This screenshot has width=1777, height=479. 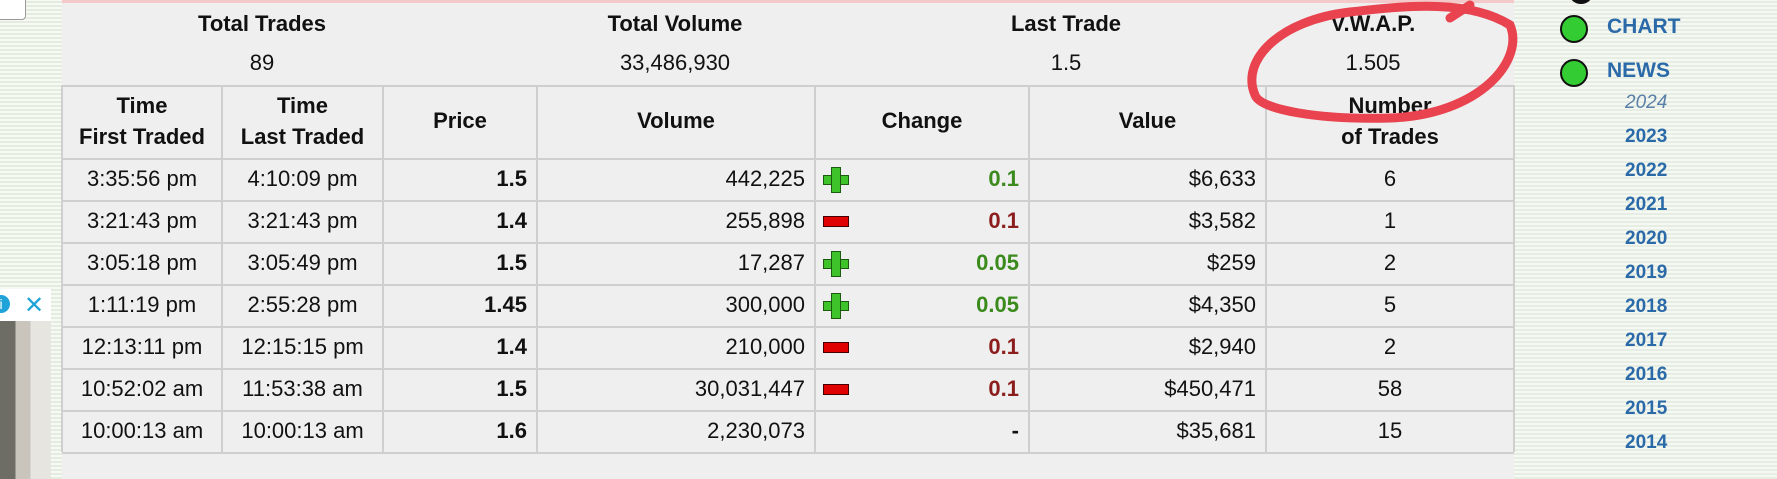 I want to click on time-first: 3:05:18 pm, so click(x=142, y=262).